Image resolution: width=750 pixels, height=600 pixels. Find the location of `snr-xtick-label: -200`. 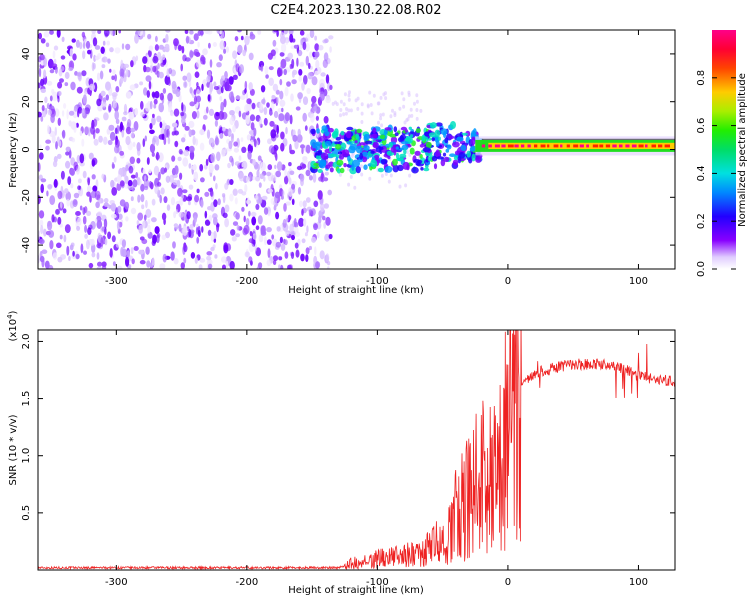

snr-xtick-label: -200 is located at coordinates (247, 582).